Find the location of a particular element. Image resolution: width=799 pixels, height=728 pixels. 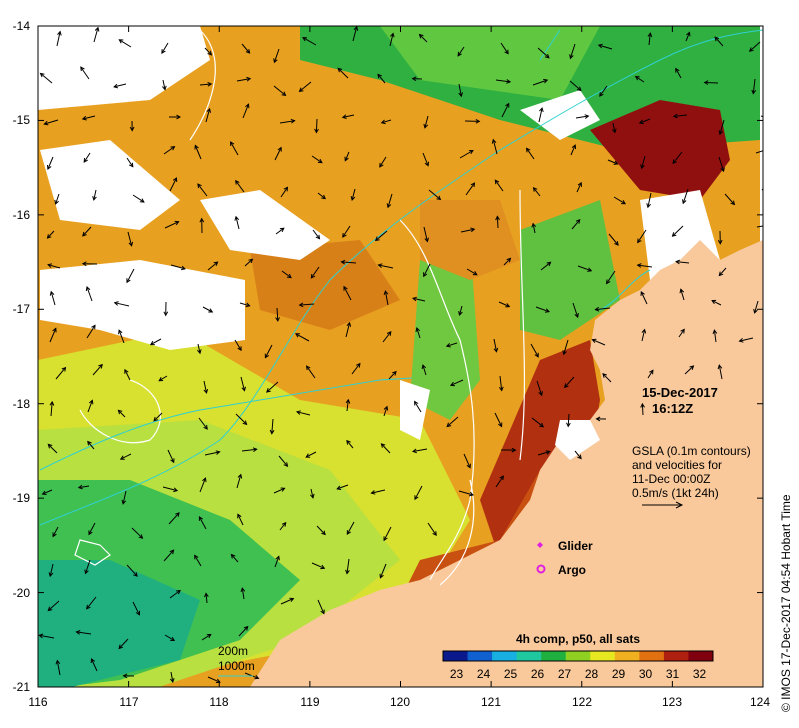

colorbar-swatches is located at coordinates (578, 656).